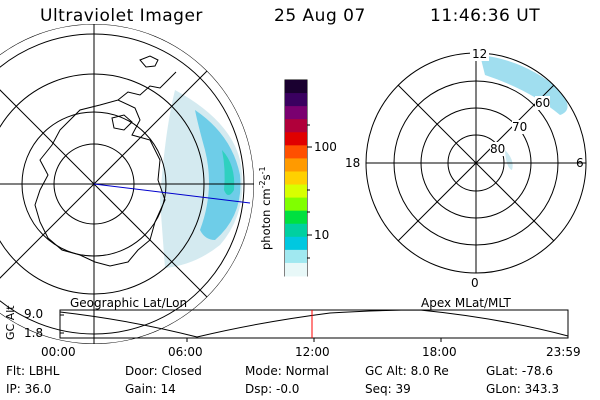 Image resolution: width=600 pixels, height=400 pixels. Describe the element at coordinates (325, 147) in the screenshot. I see `colorbar-tick-100: 100` at that location.